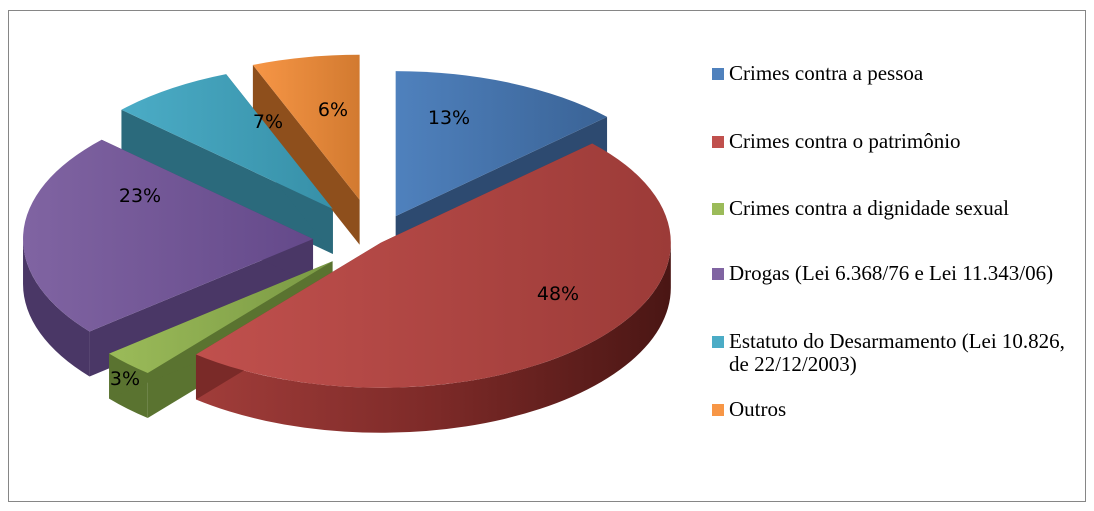 The width and height of the screenshot is (1094, 511). Describe the element at coordinates (268, 122) in the screenshot. I see `pie-data-label: 7%` at that location.